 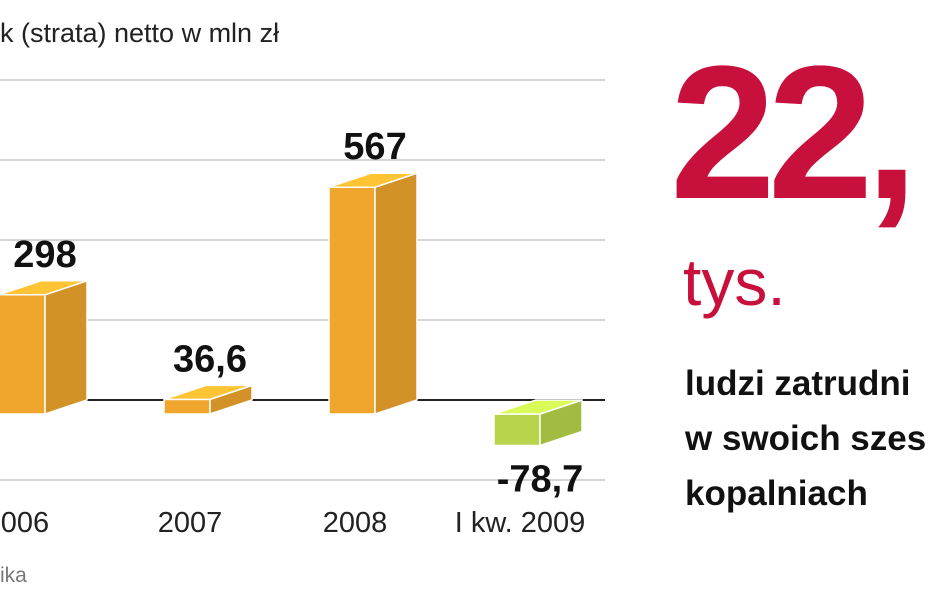 What do you see at coordinates (776, 493) in the screenshot?
I see `headline-line: kopalniach` at bounding box center [776, 493].